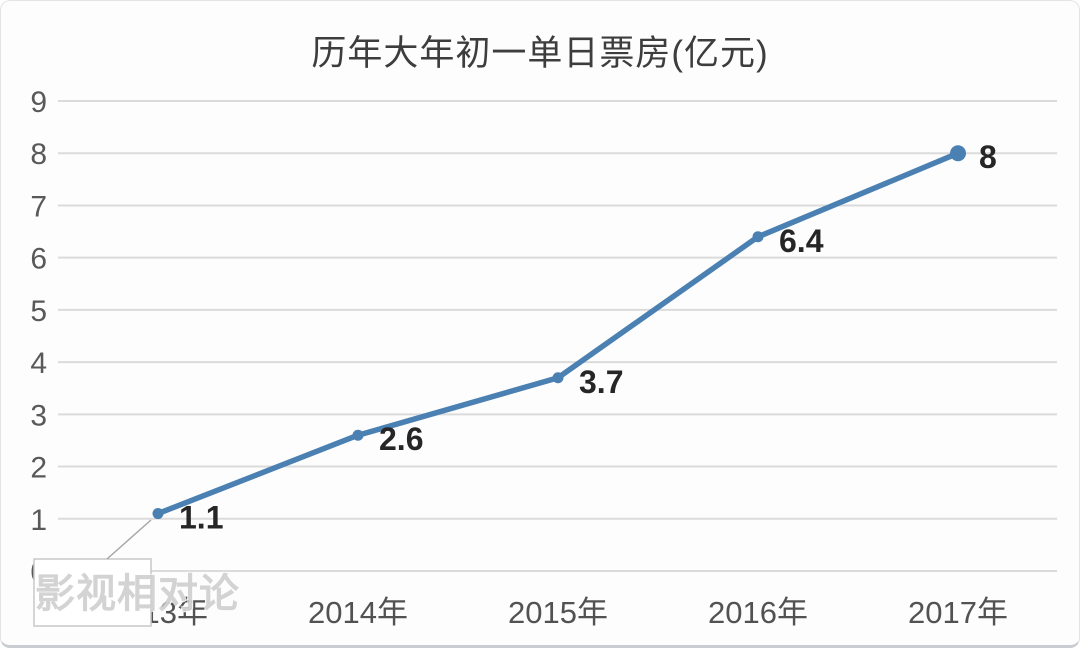 The width and height of the screenshot is (1080, 648). Describe the element at coordinates (38, 311) in the screenshot. I see `y-tick-label: 5` at that location.